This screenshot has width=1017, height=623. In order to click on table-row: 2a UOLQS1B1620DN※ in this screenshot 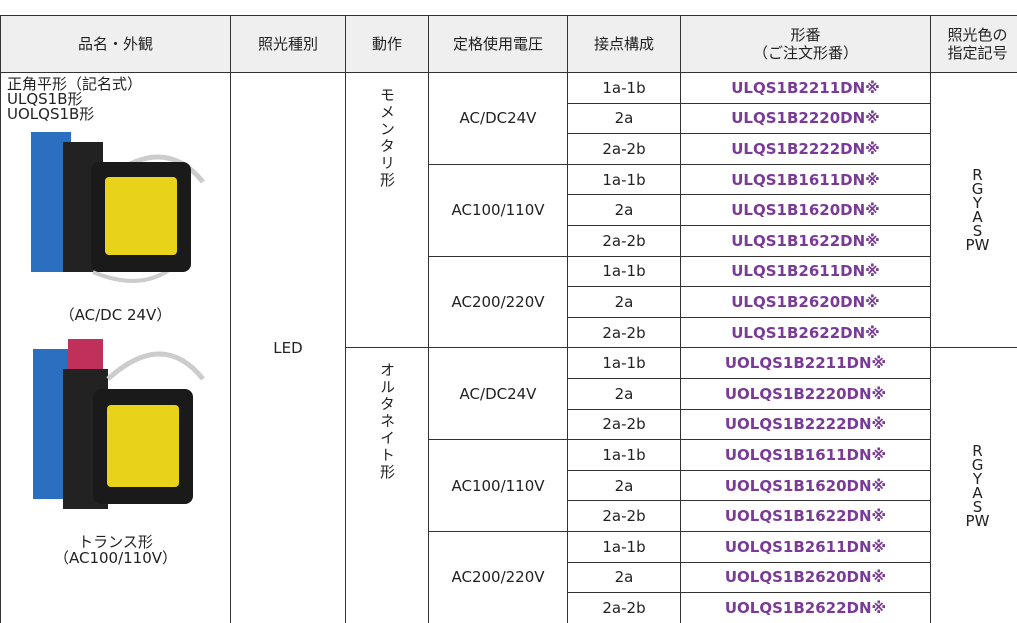, I will do `click(509, 485)`.